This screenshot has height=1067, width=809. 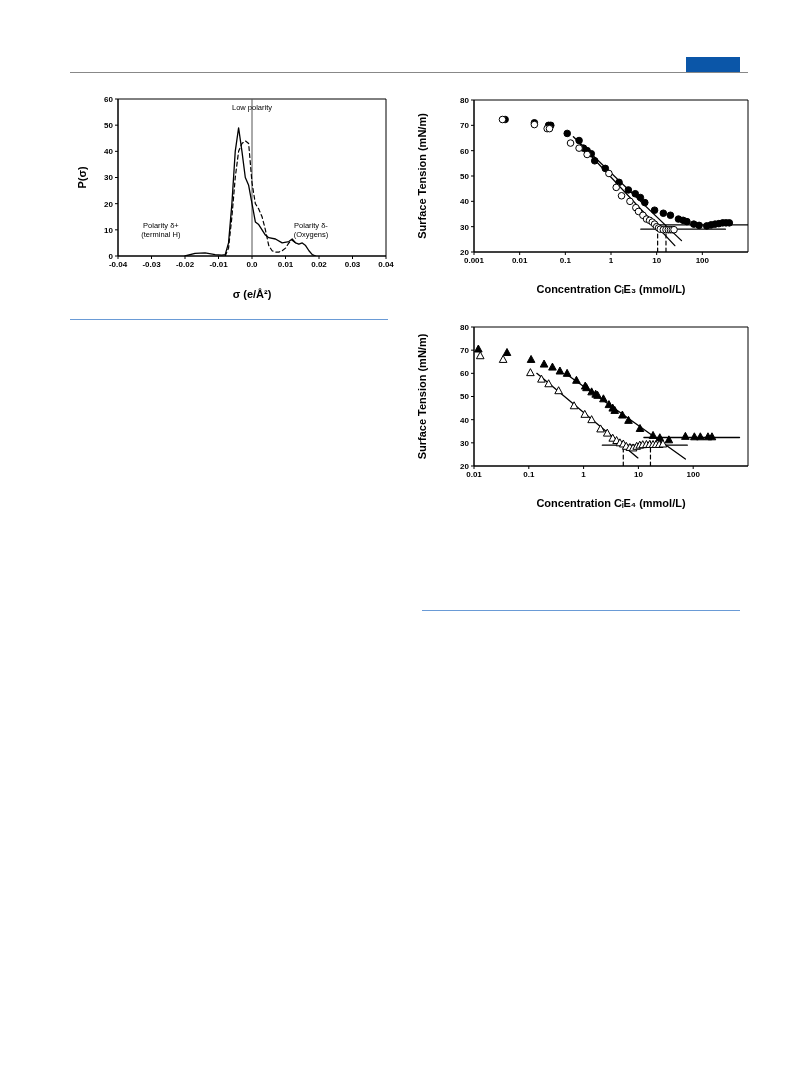 What do you see at coordinates (185, 264) in the screenshot?
I see `x-tick-label: -0.02` at bounding box center [185, 264].